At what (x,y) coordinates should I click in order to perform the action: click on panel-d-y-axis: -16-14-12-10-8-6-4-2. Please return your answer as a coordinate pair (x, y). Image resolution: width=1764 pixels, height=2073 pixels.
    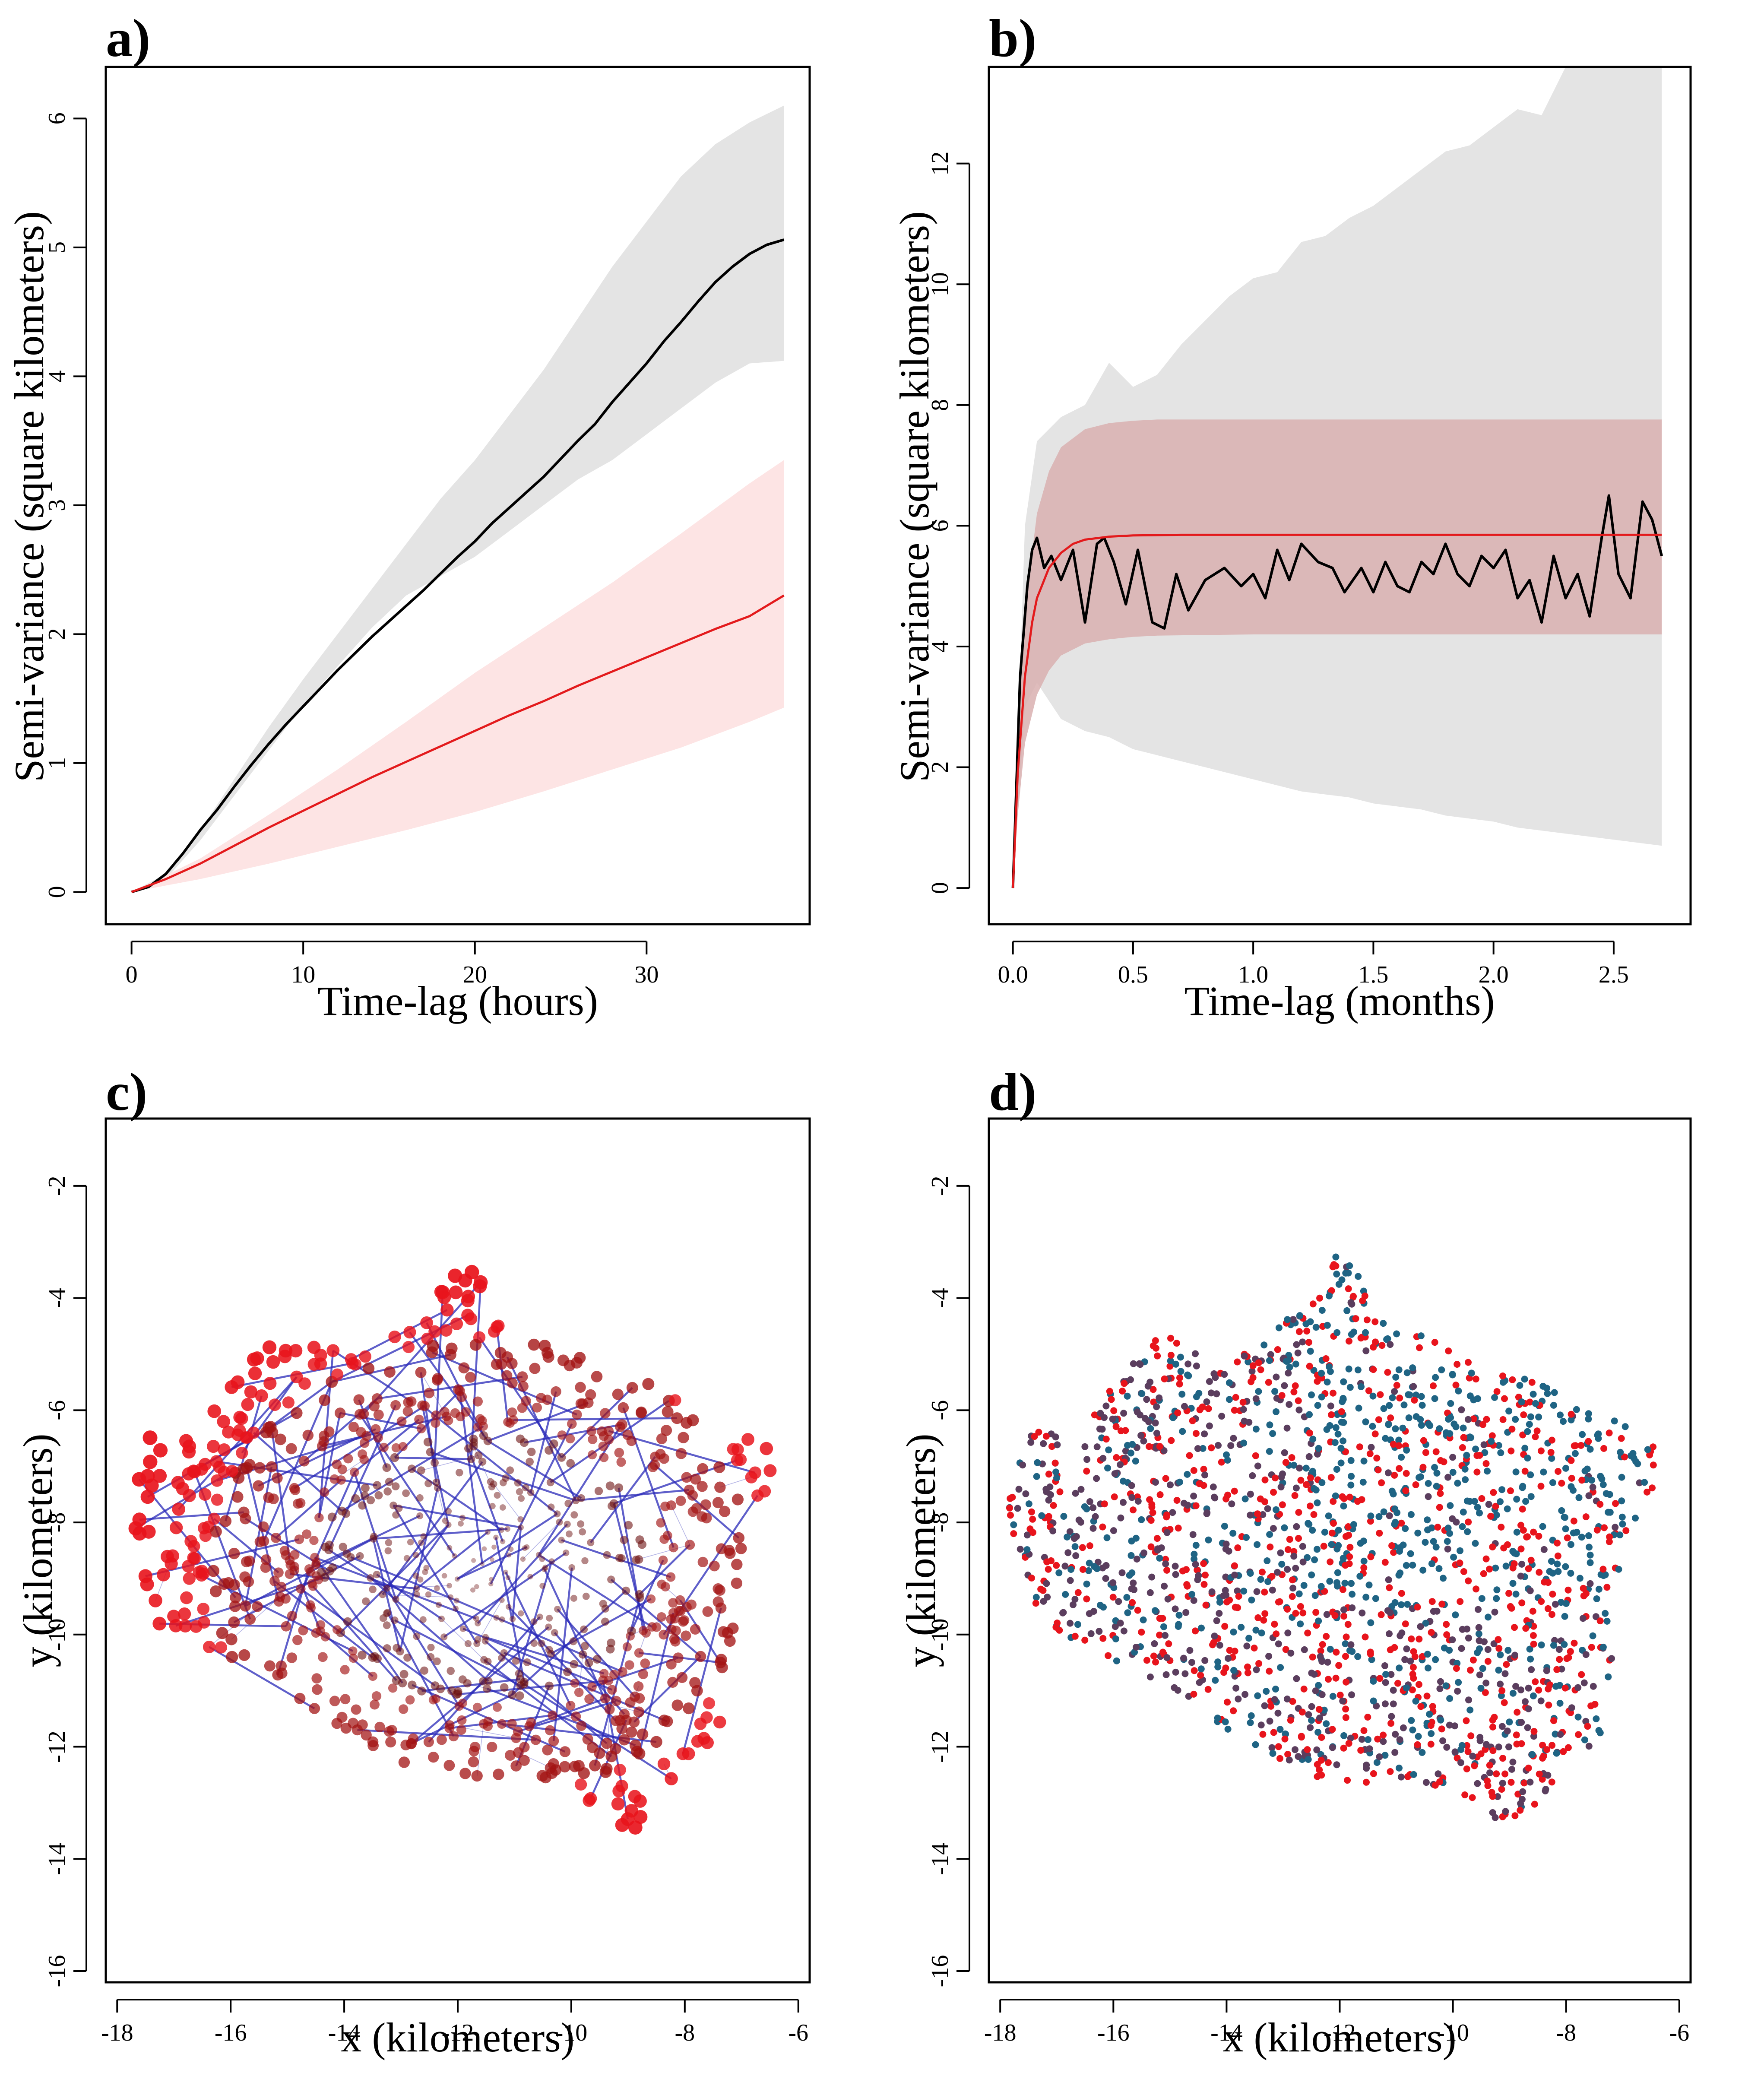
    Looking at the image, I should click on (948, 1581).